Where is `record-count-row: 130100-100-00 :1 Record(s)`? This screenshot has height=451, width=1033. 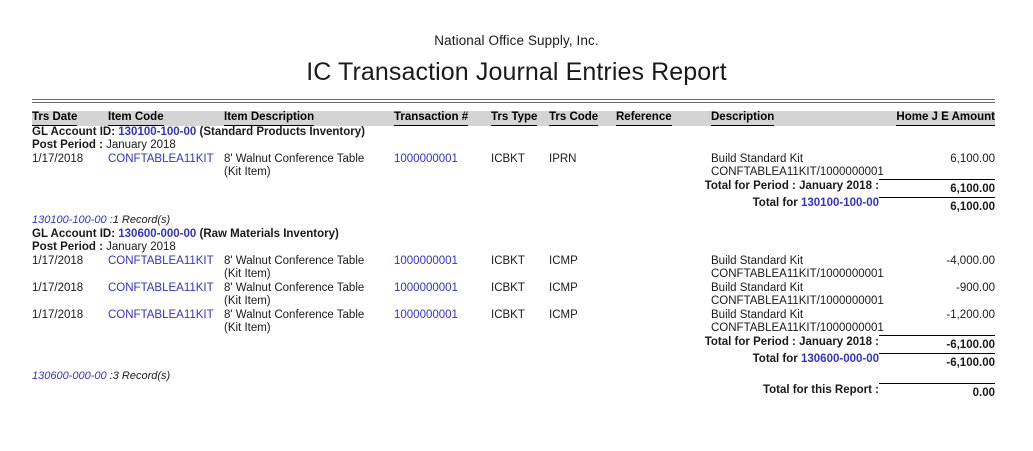 record-count-row: 130100-100-00 :1 Record(s) is located at coordinates (513, 221).